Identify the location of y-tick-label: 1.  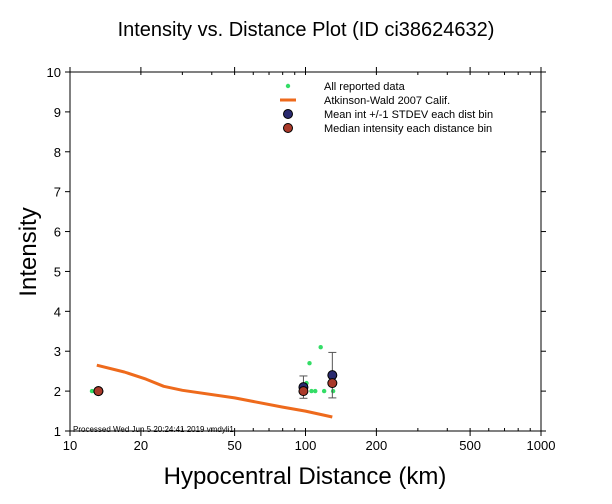
(57, 431).